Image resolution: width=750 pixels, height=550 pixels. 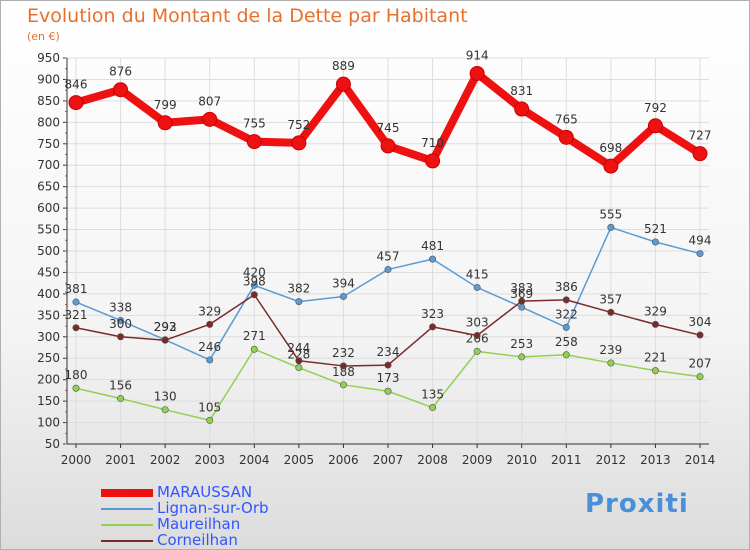 What do you see at coordinates (388, 378) in the screenshot?
I see `data-label: 173` at bounding box center [388, 378].